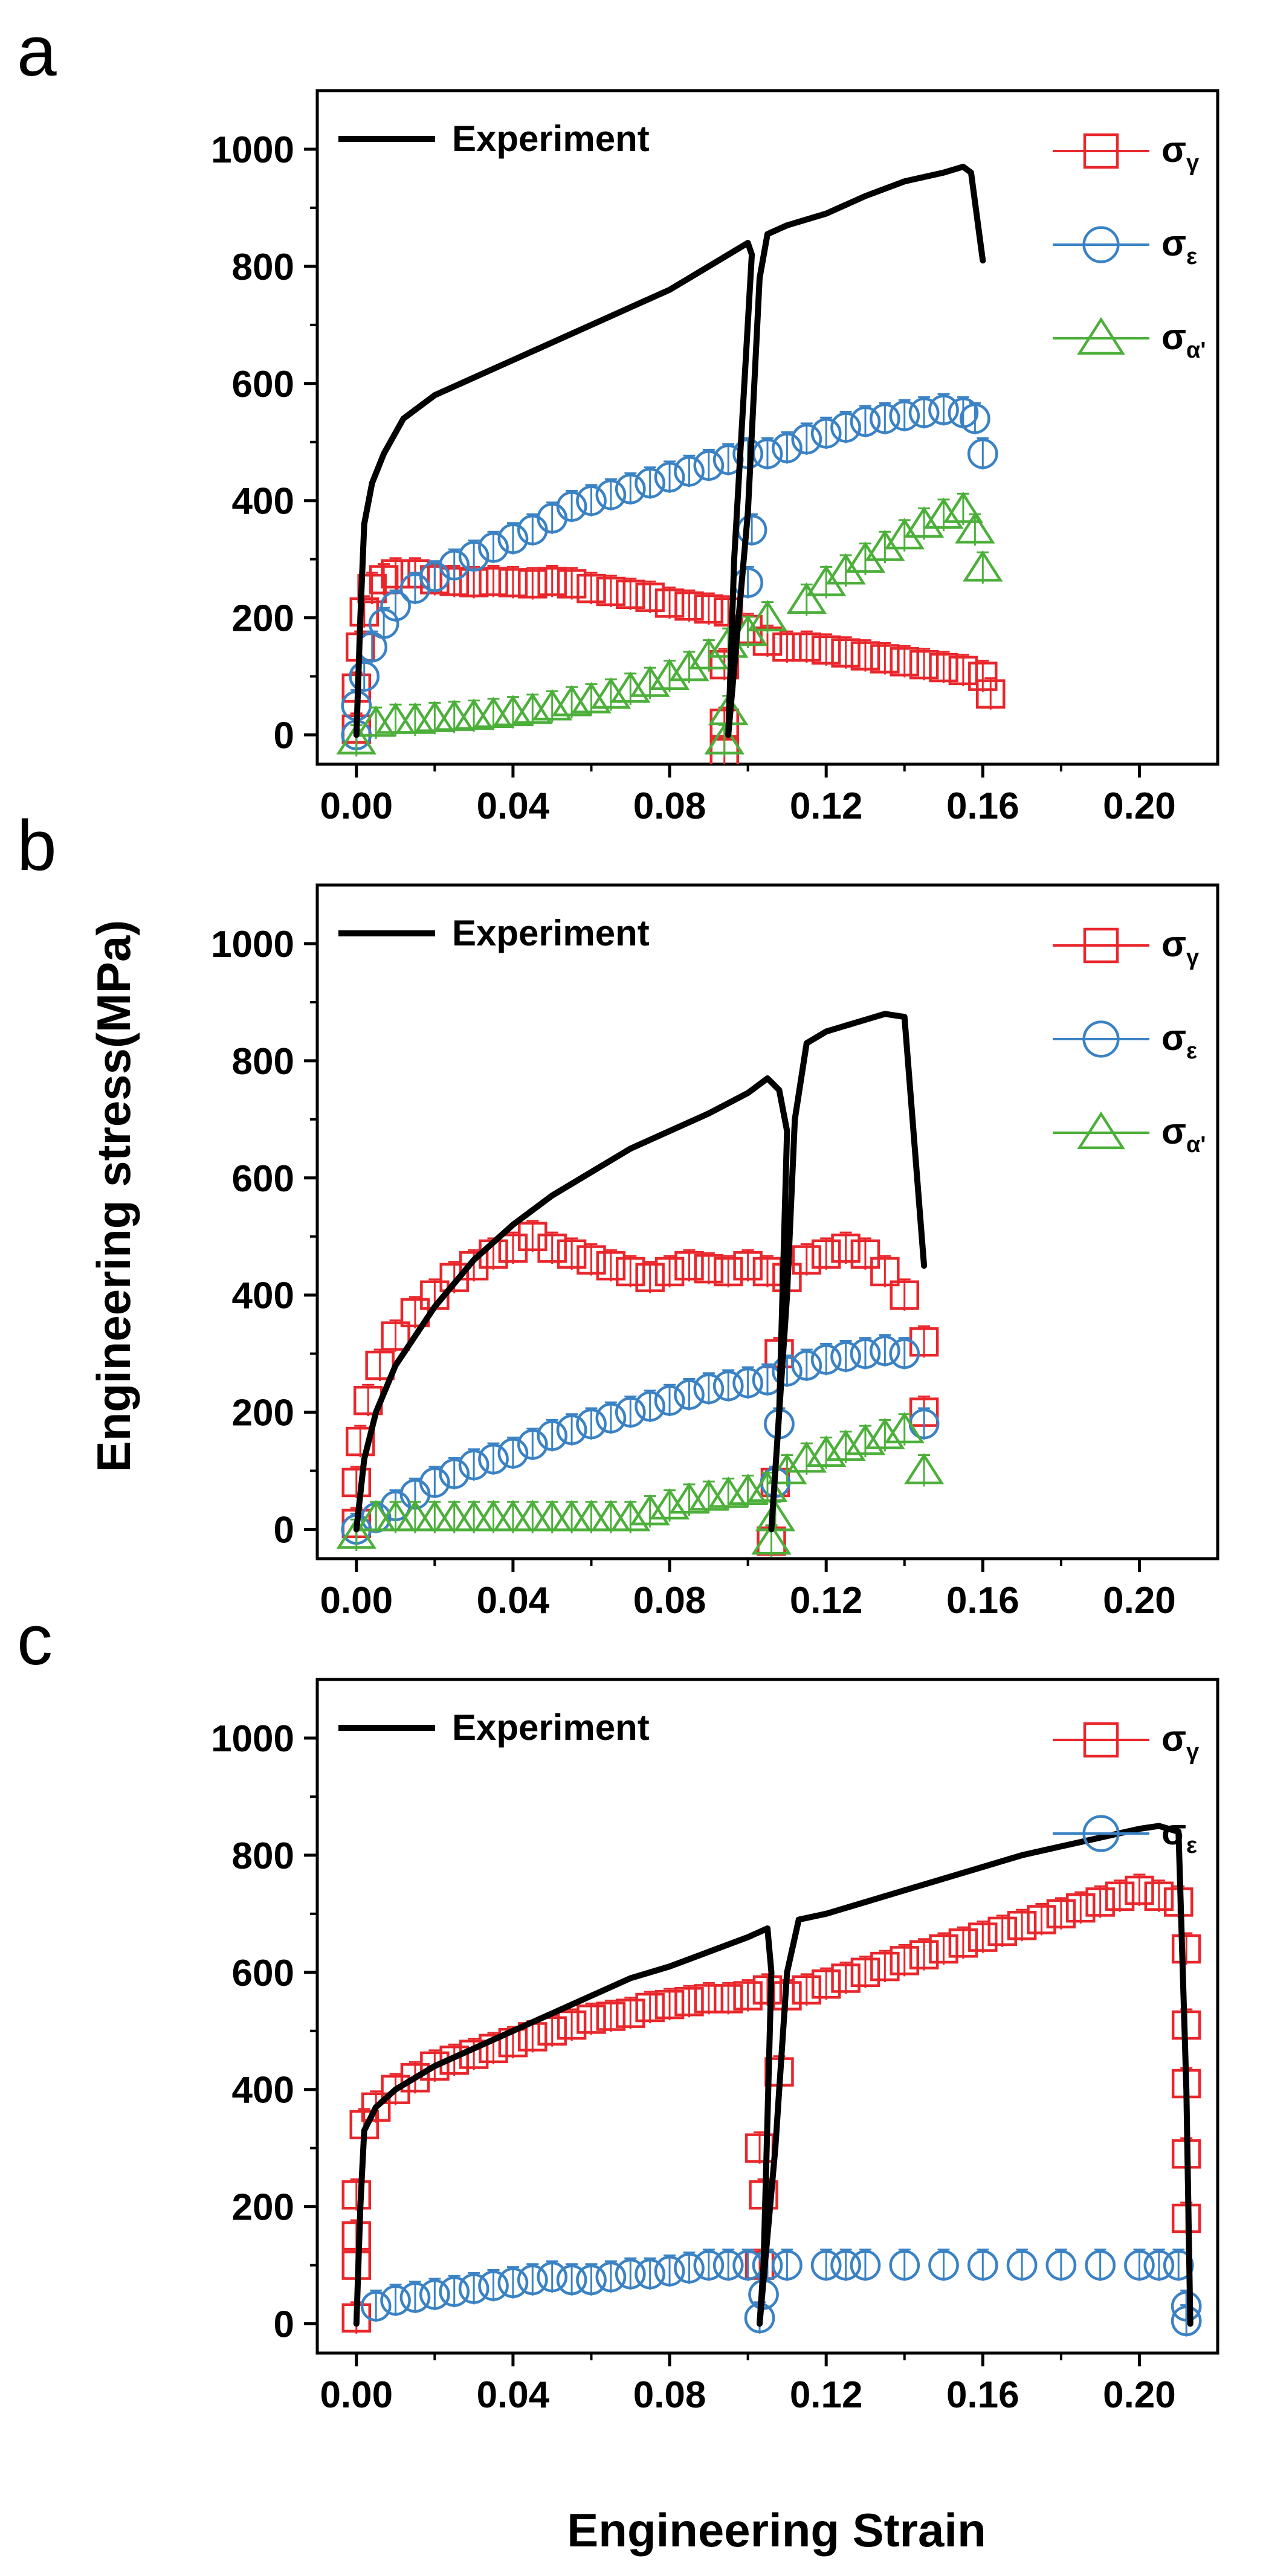 Image resolution: width=1263 pixels, height=2576 pixels. Describe the element at coordinates (253, 150) in the screenshot. I see `y-tick-label: 1000` at that location.